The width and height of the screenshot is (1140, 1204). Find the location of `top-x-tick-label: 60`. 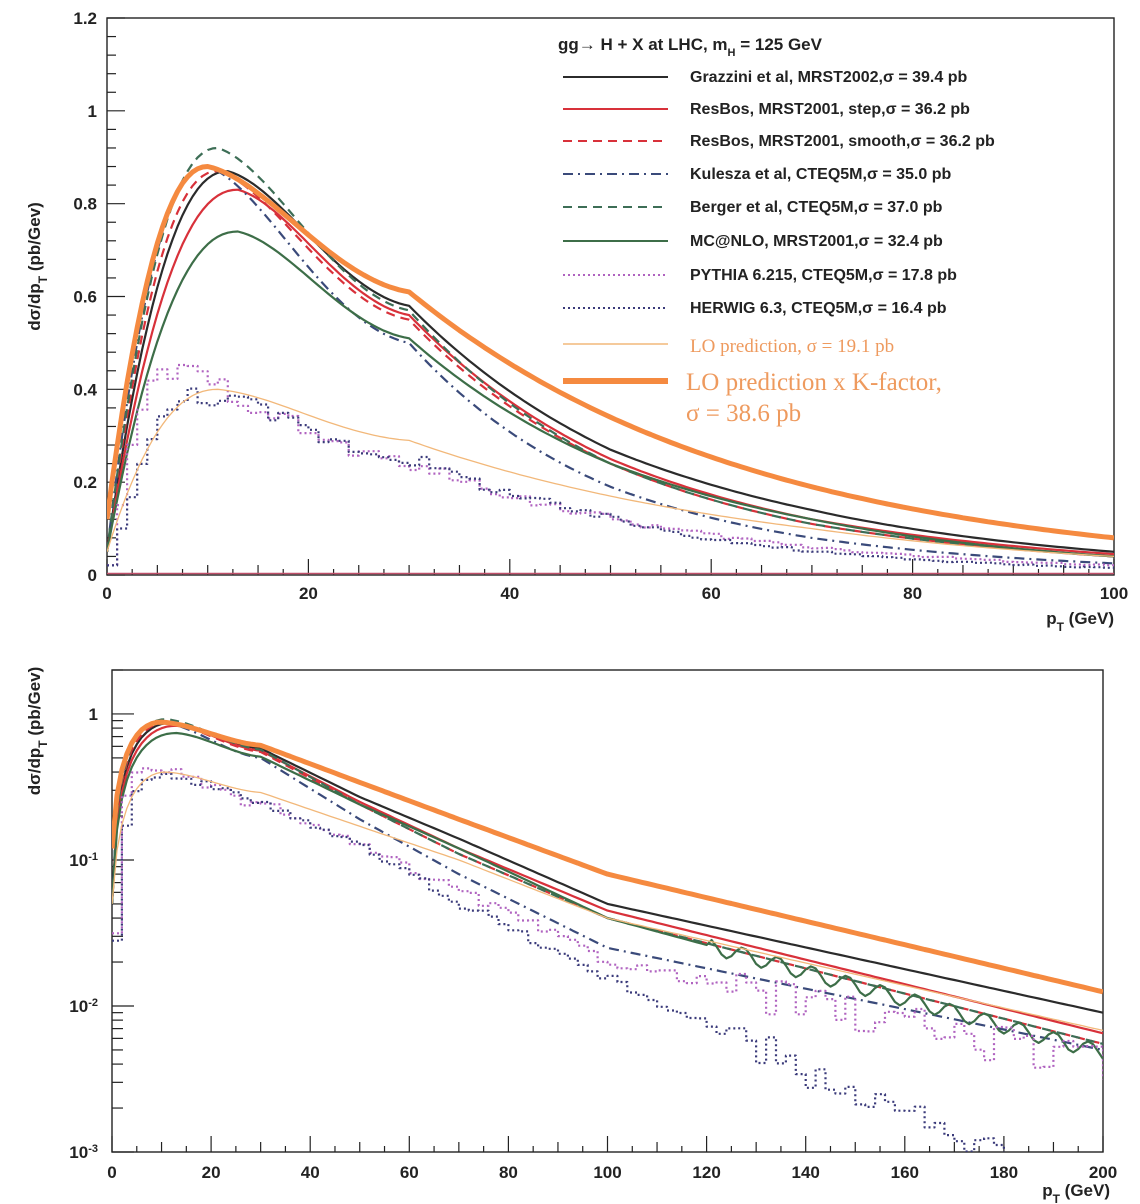

top-x-tick-label: 60 is located at coordinates (711, 593).